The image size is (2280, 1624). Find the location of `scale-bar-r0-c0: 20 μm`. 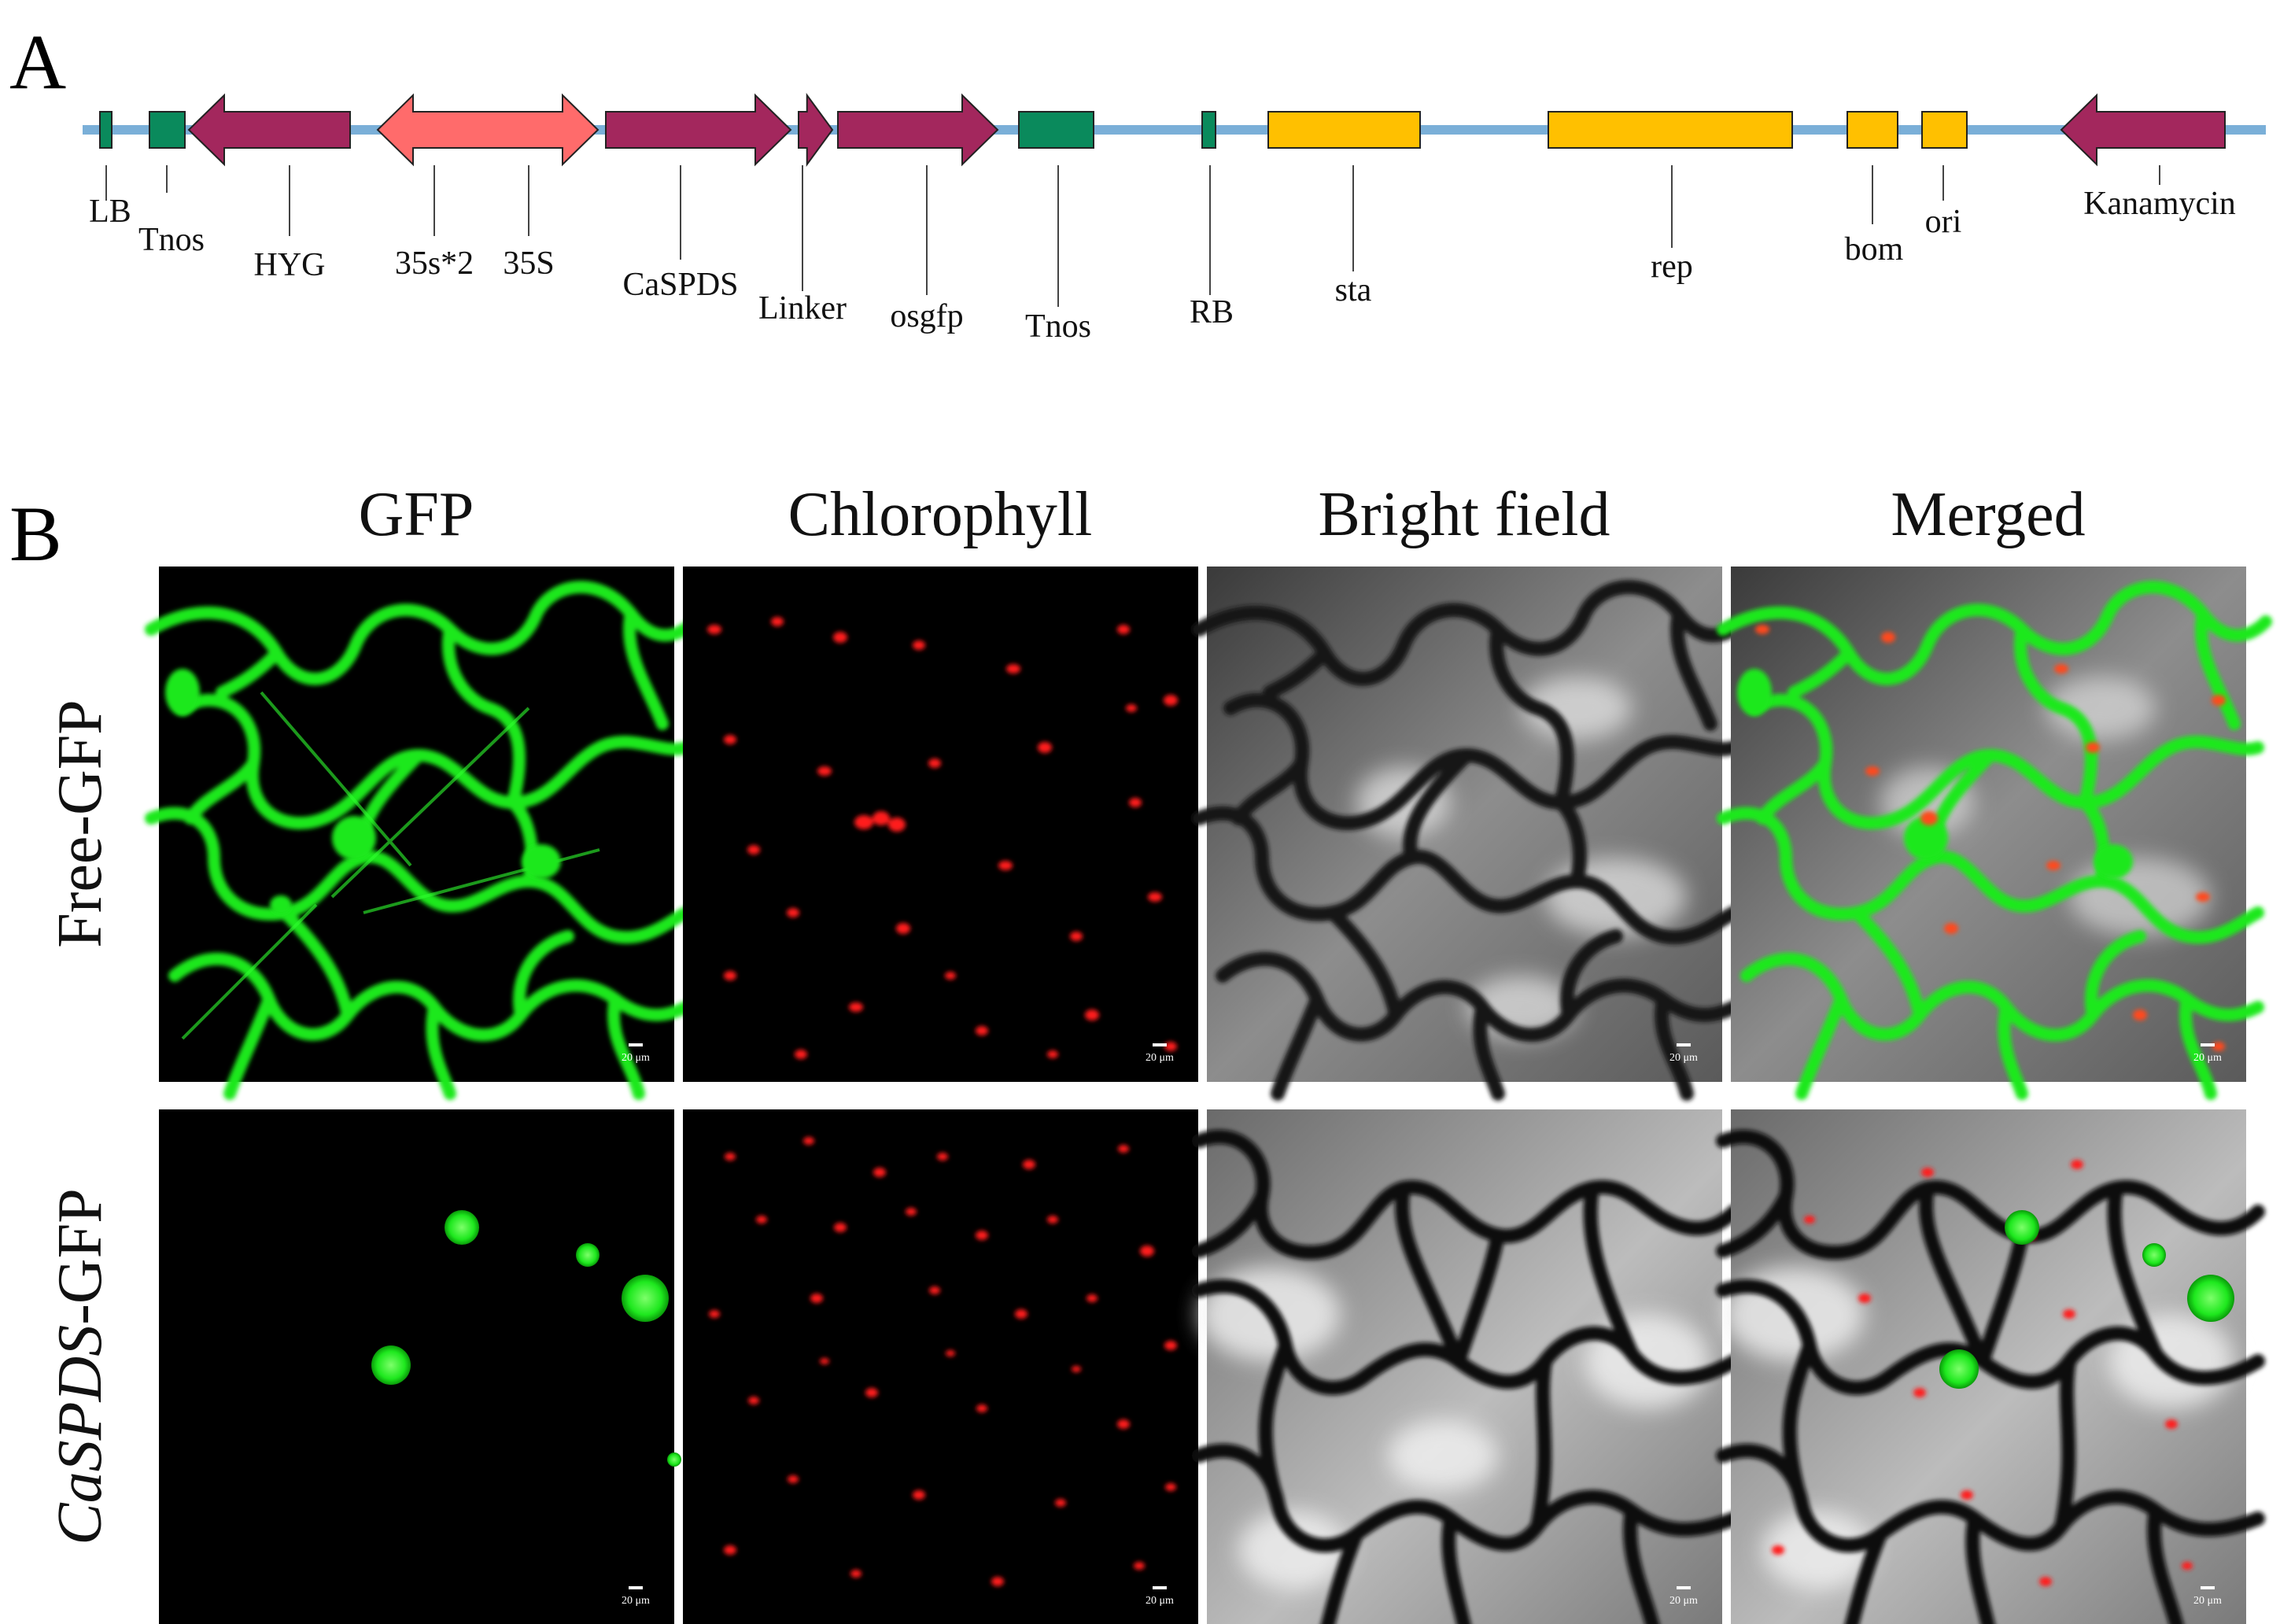

scale-bar-r0-c0: 20 μm is located at coordinates (636, 1053).